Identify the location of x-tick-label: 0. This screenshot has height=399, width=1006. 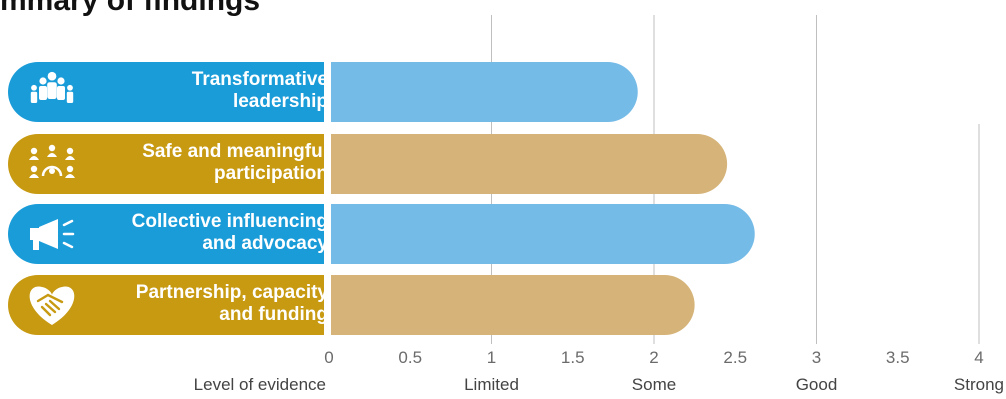
(329, 357).